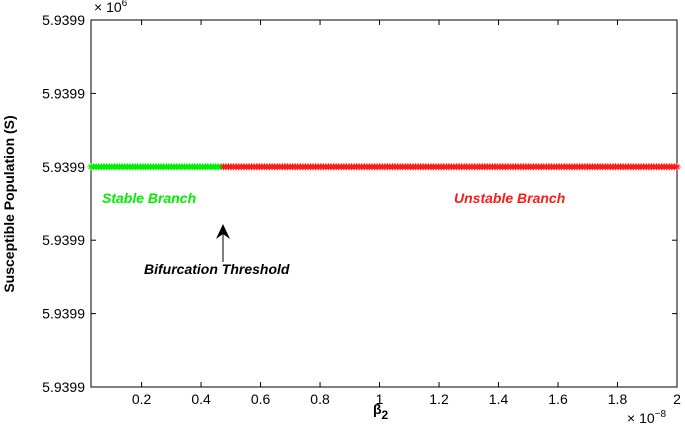 This screenshot has height=429, width=685. Describe the element at coordinates (223, 243) in the screenshot. I see `bifurcation-arrow` at that location.